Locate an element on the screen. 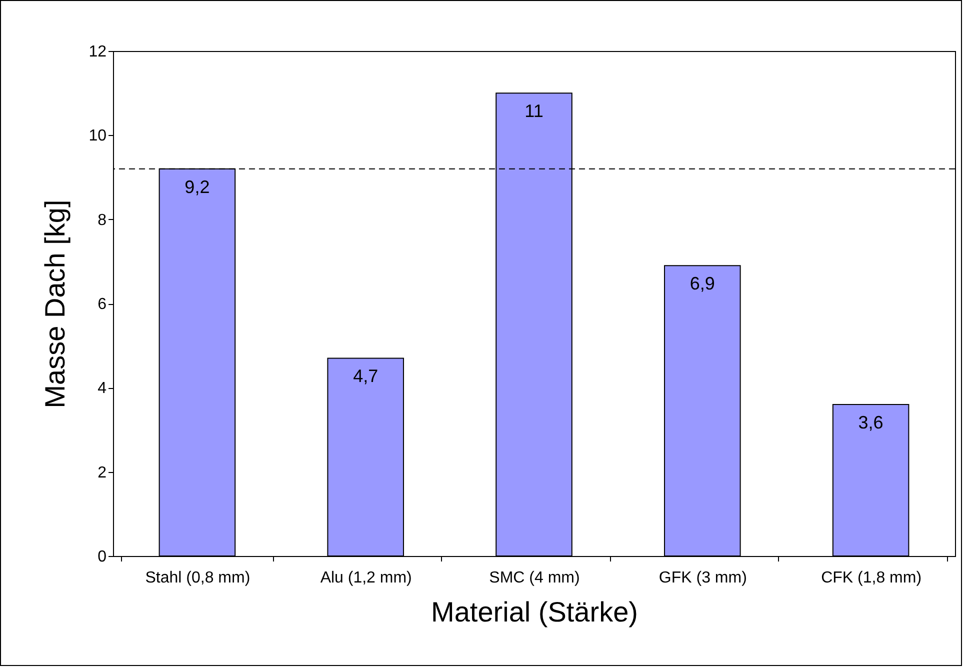 The height and width of the screenshot is (668, 964). x-tick-label: Alu (1,2 mm) is located at coordinates (366, 578).